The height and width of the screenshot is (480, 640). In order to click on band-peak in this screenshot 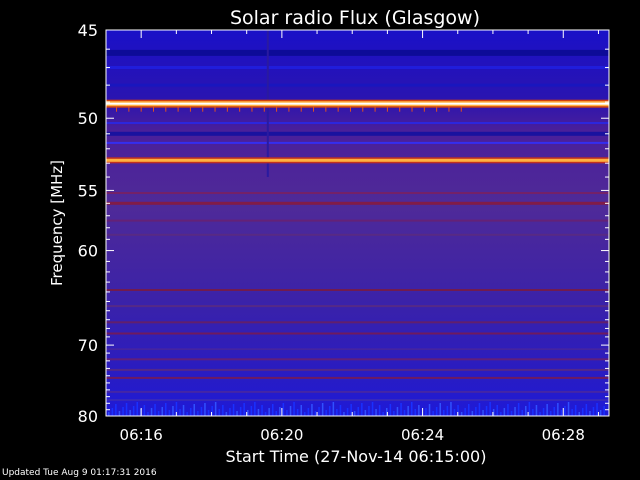, I will do `click(357, 103)`.